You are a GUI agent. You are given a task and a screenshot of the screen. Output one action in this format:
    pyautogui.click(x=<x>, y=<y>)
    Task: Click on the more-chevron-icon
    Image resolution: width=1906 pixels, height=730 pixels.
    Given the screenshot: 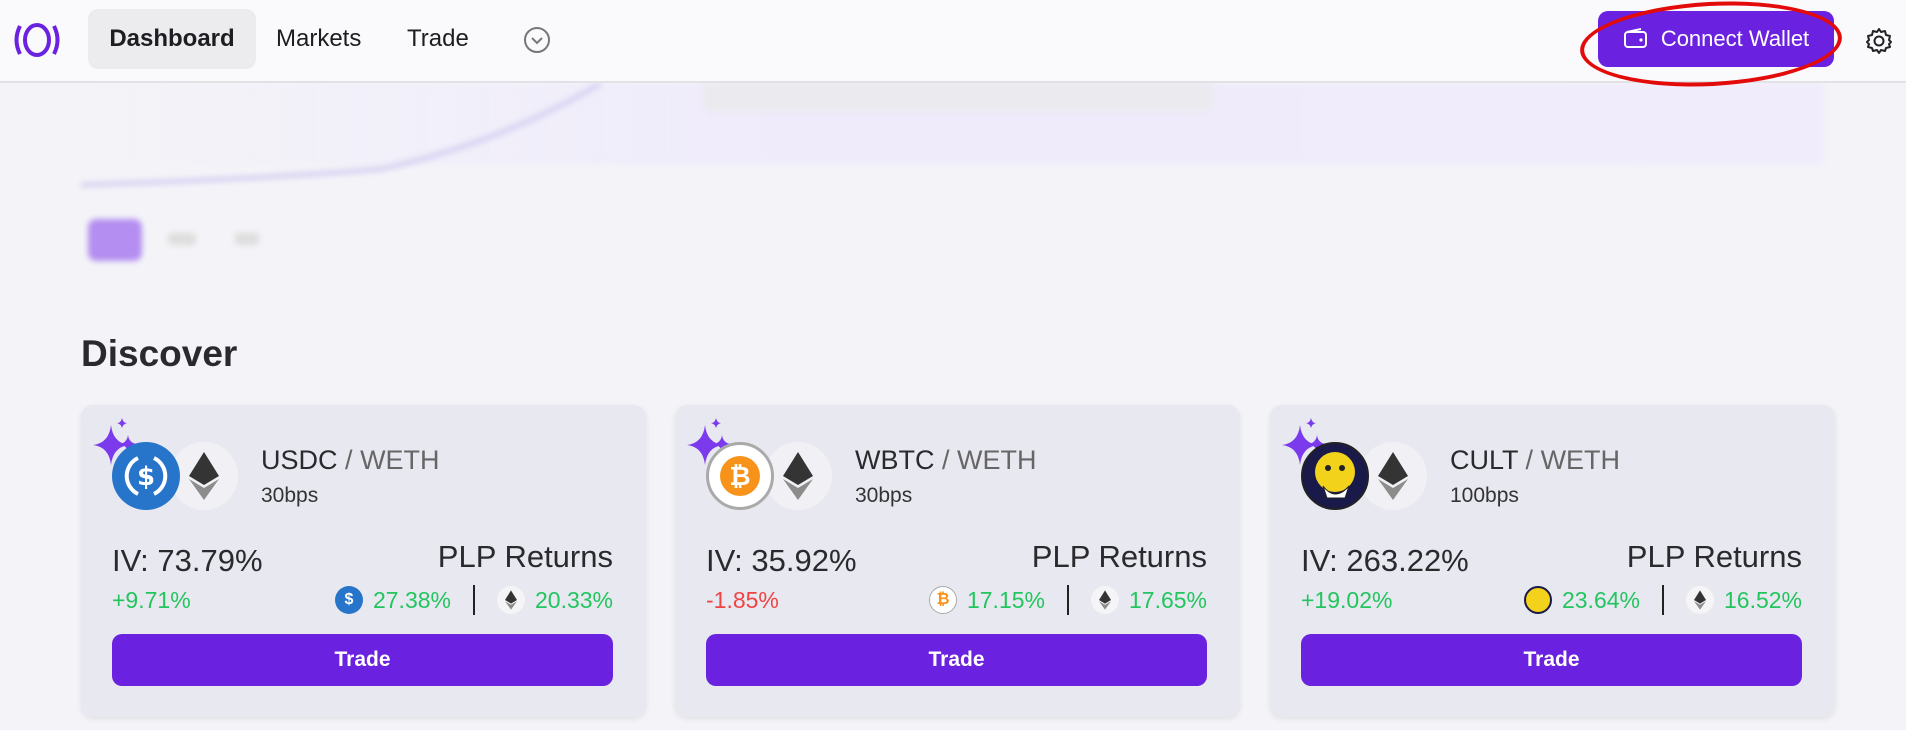 What is the action you would take?
    pyautogui.click(x=537, y=40)
    